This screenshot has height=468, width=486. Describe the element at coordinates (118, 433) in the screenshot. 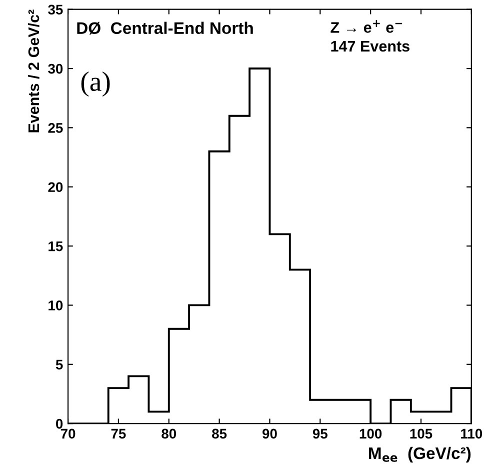

I see `x-tick-label: 75` at that location.